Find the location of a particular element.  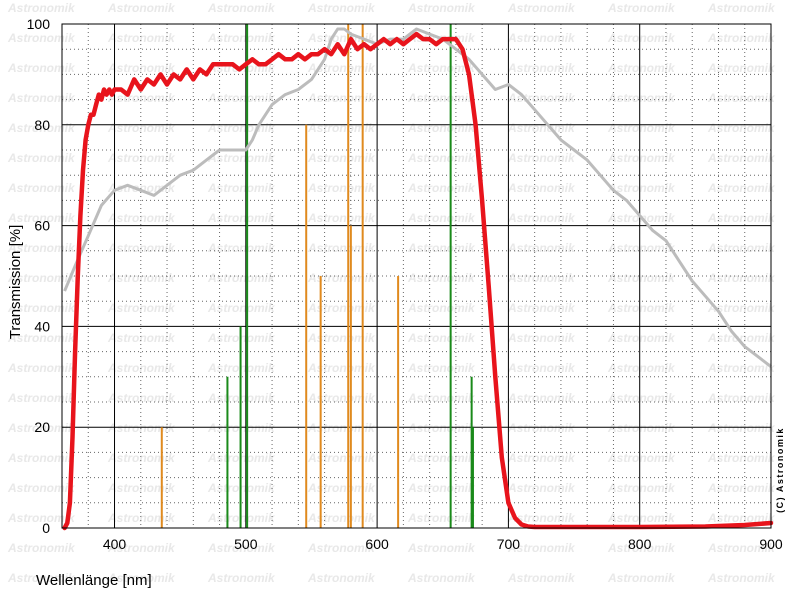

x-tick-label: 400 is located at coordinates (115, 544).